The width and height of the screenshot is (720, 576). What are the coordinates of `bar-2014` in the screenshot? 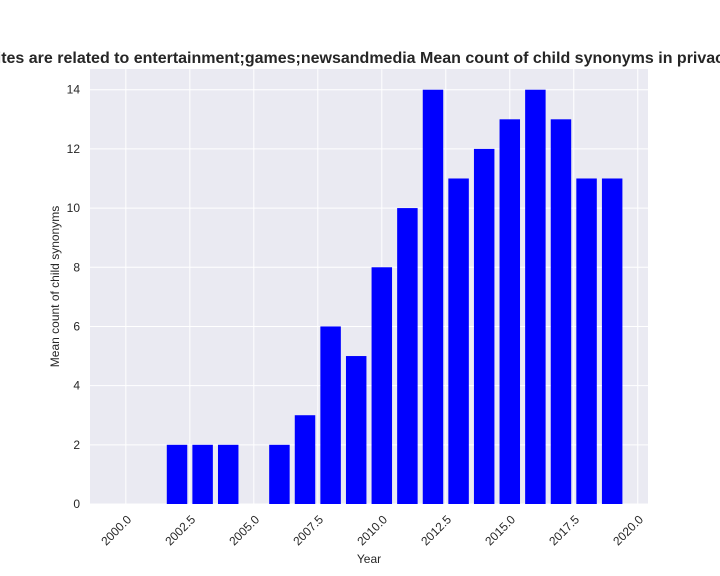 It's located at (484, 326).